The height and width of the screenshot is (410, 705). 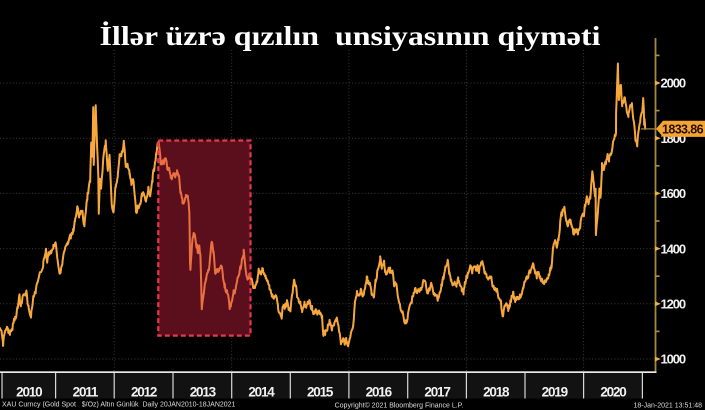 What do you see at coordinates (673, 248) in the screenshot?
I see `svg-text: 1400` at bounding box center [673, 248].